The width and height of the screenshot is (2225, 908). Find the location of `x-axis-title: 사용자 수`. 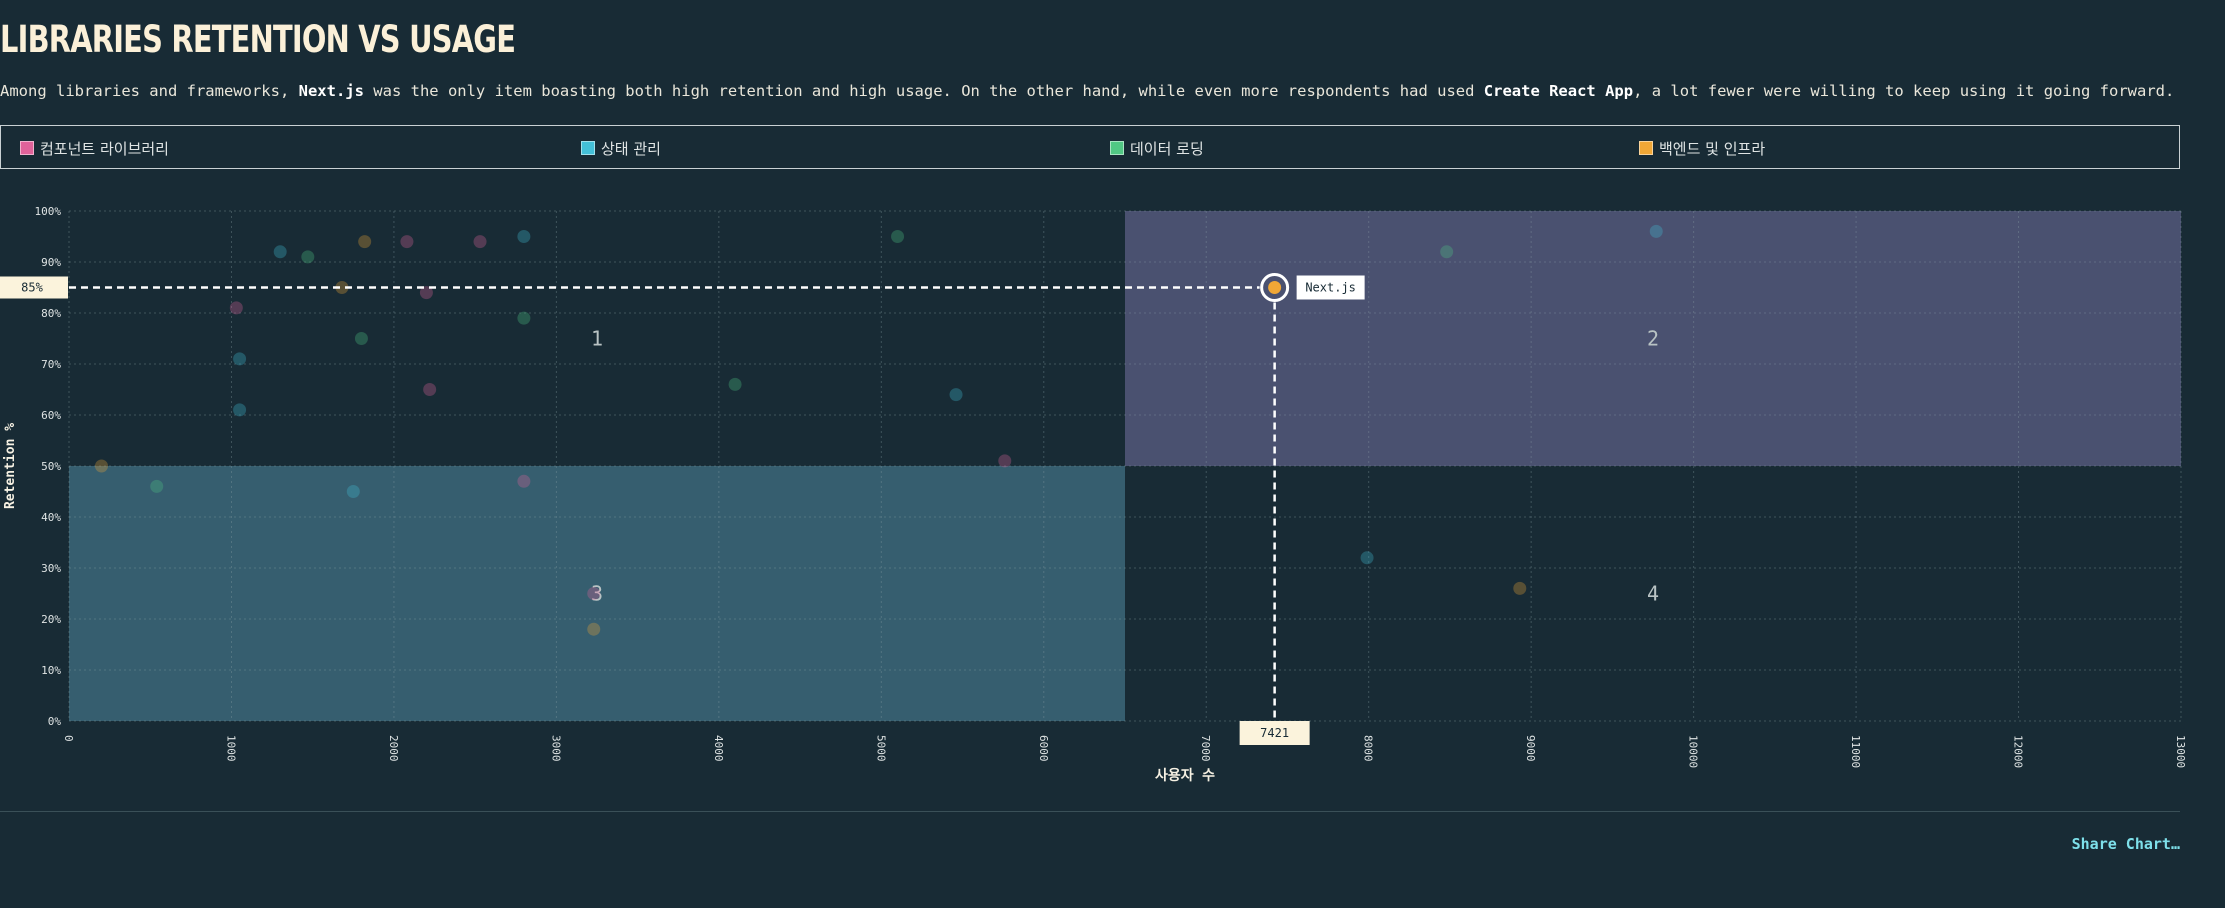

x-axis-title: 사용자 수 is located at coordinates (1185, 776).